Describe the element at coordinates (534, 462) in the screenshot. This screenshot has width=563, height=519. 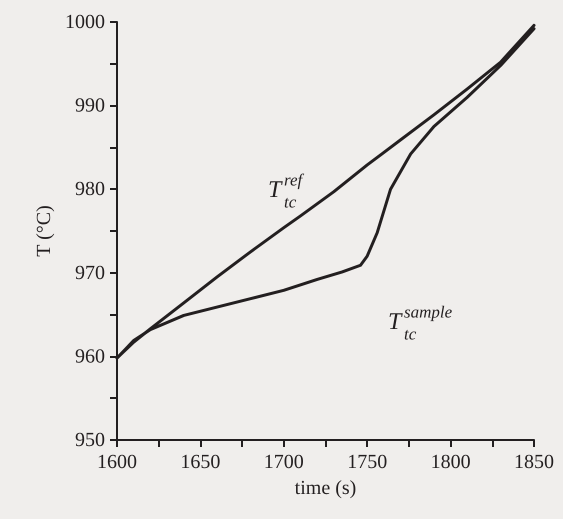
I see `x-tick-label: 1850` at that location.